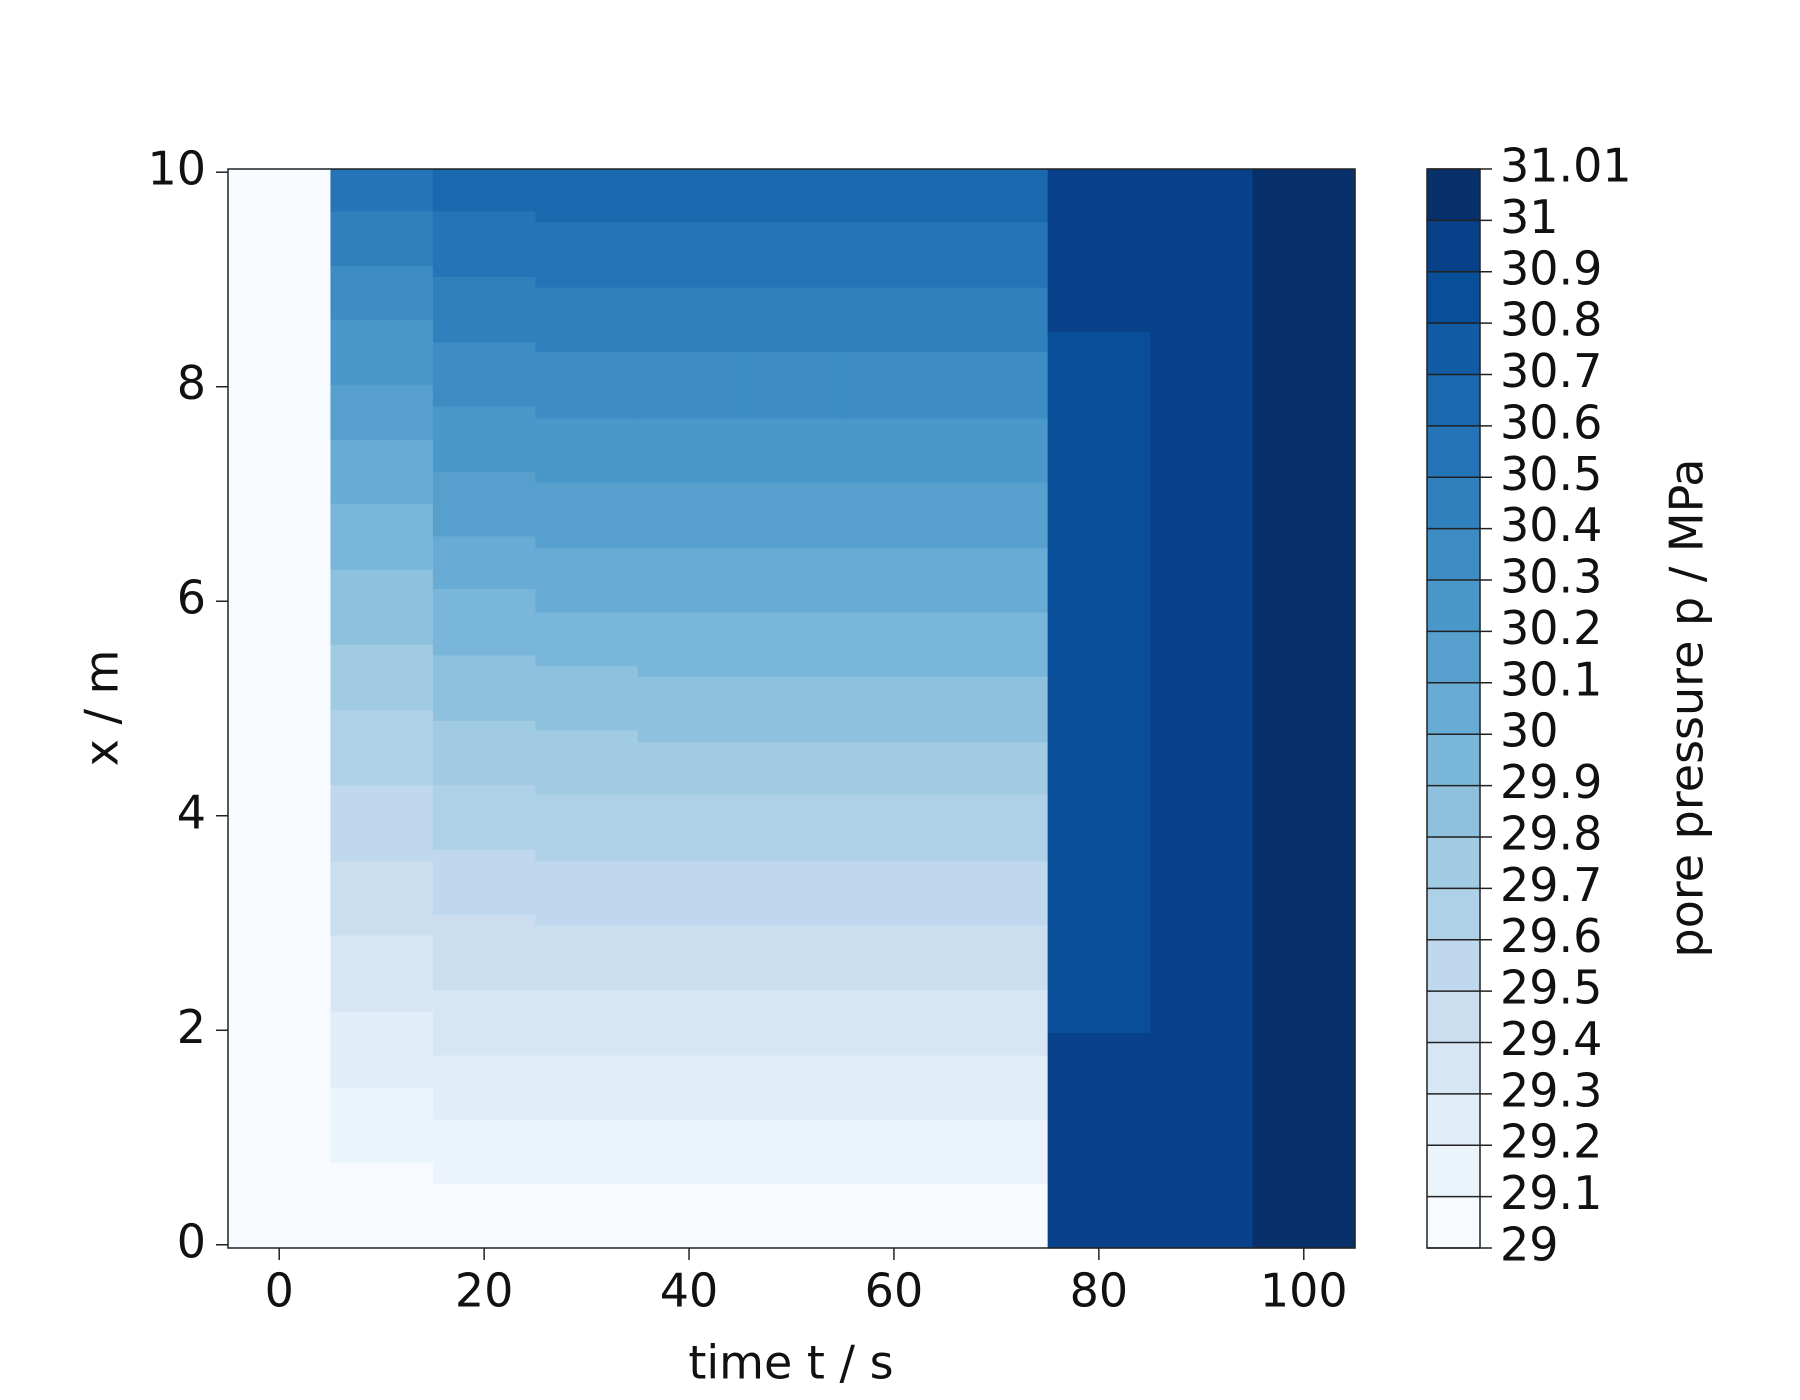 The height and width of the screenshot is (1400, 1800). Describe the element at coordinates (191, 1027) in the screenshot. I see `y-tick-label: 2` at that location.